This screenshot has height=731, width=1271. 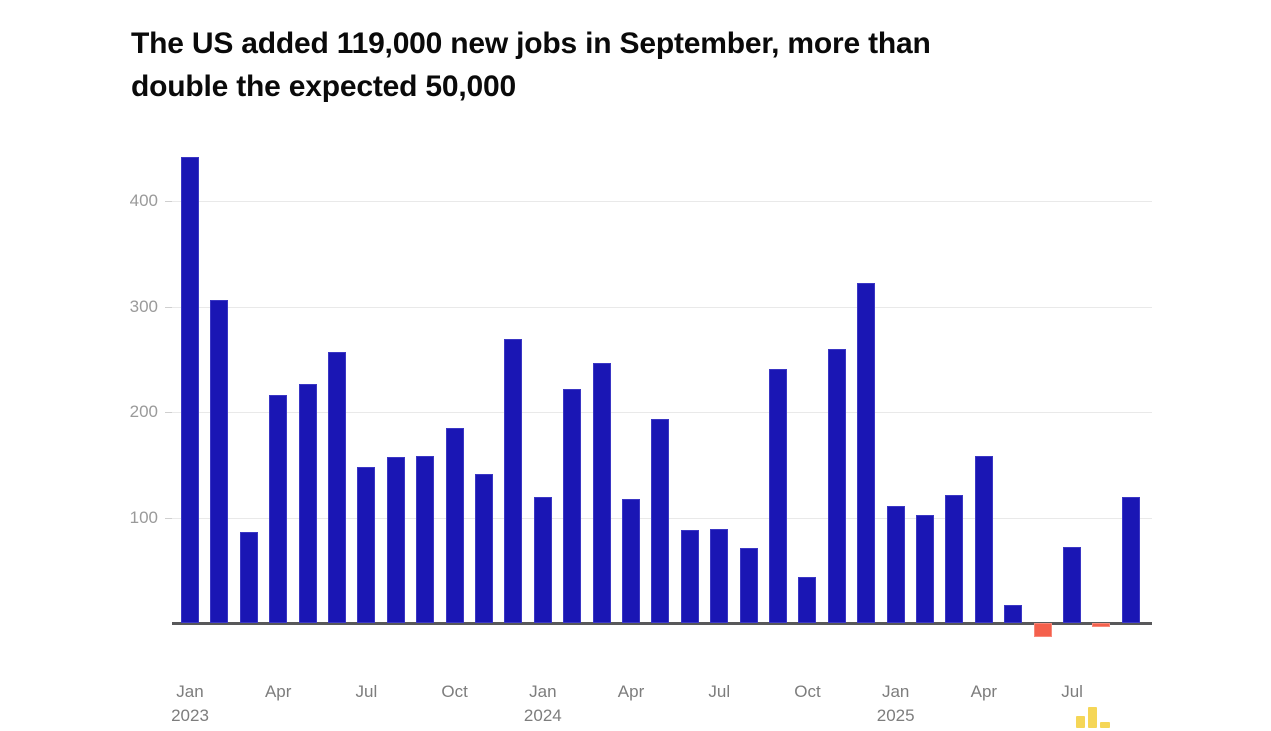 I want to click on title-line-2: double the expected 50,000, so click(x=323, y=86).